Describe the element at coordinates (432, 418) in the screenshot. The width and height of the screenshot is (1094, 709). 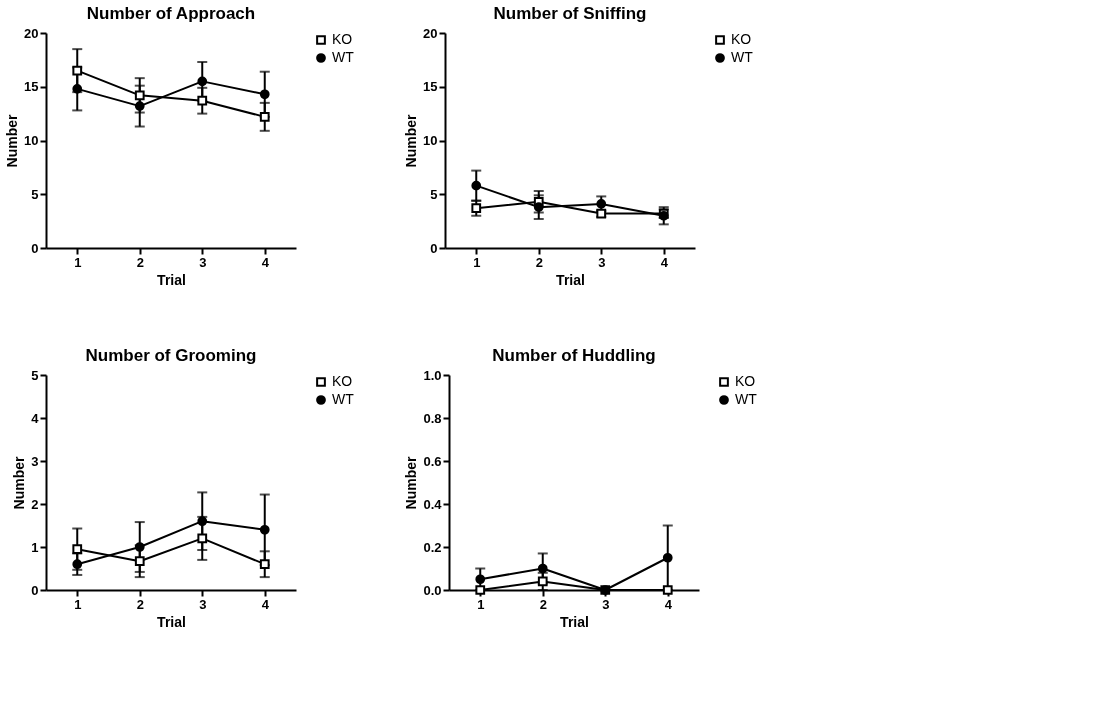
I see `y-tick-label: 0.8` at that location.